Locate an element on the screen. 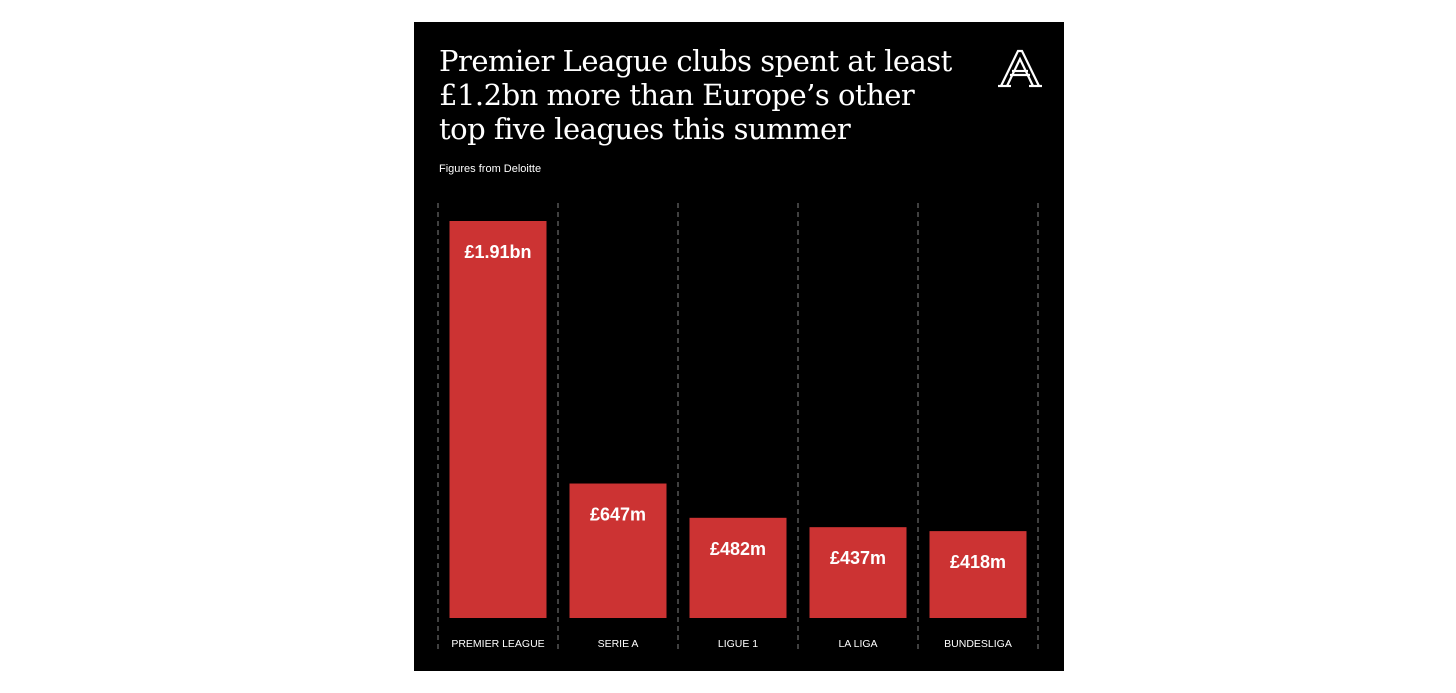  bar-value-label: £647m is located at coordinates (618, 515).